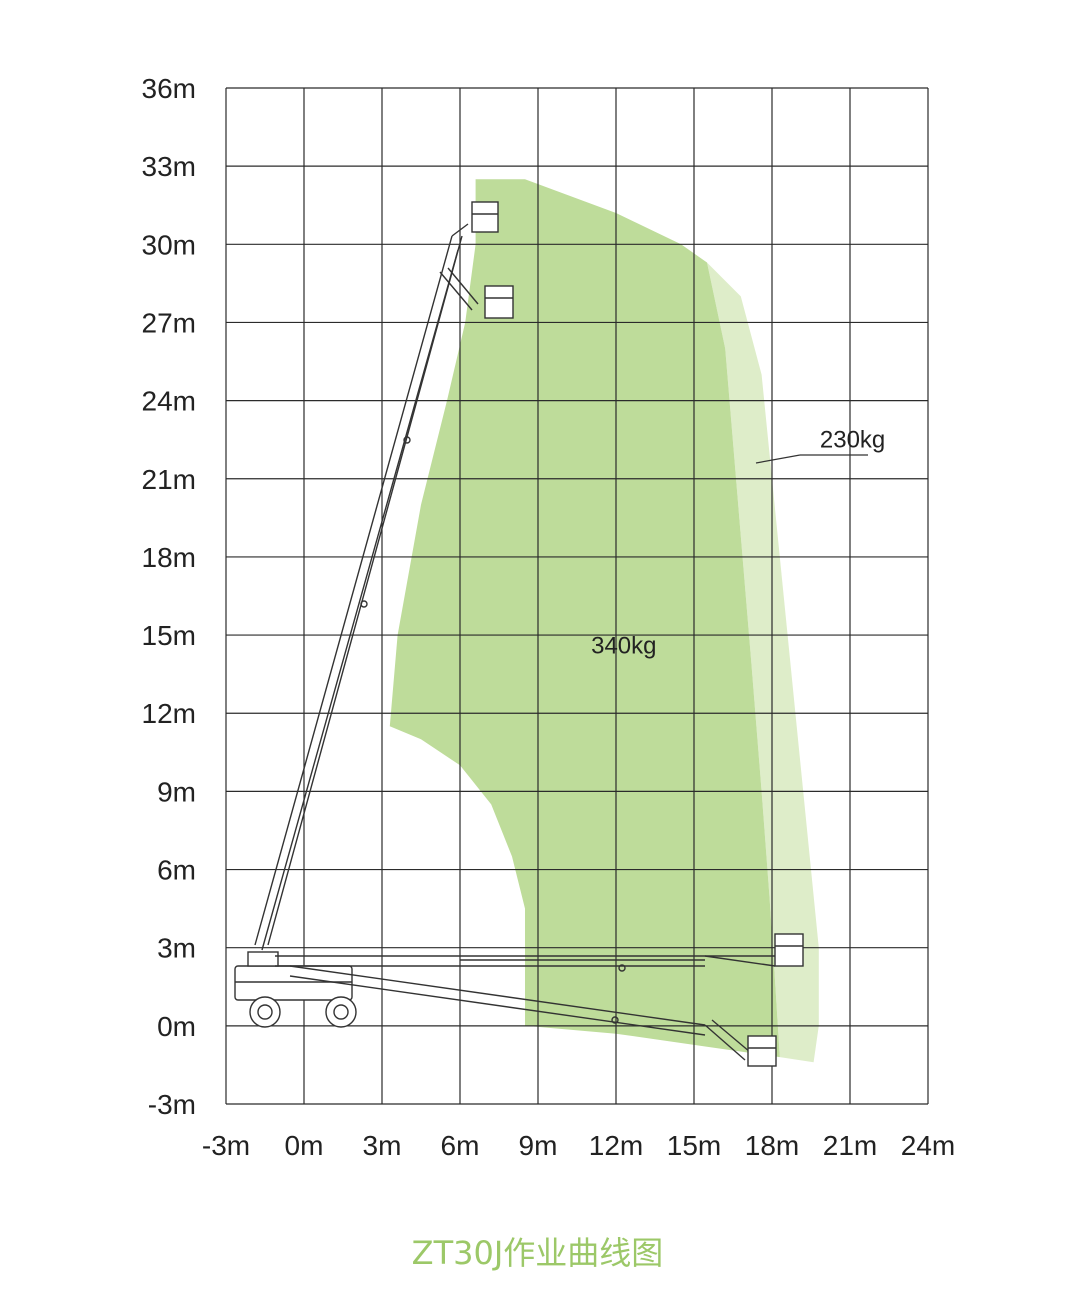 The image size is (1075, 1307). What do you see at coordinates (538, 1145) in the screenshot?
I see `x-tick-label: 9m` at bounding box center [538, 1145].